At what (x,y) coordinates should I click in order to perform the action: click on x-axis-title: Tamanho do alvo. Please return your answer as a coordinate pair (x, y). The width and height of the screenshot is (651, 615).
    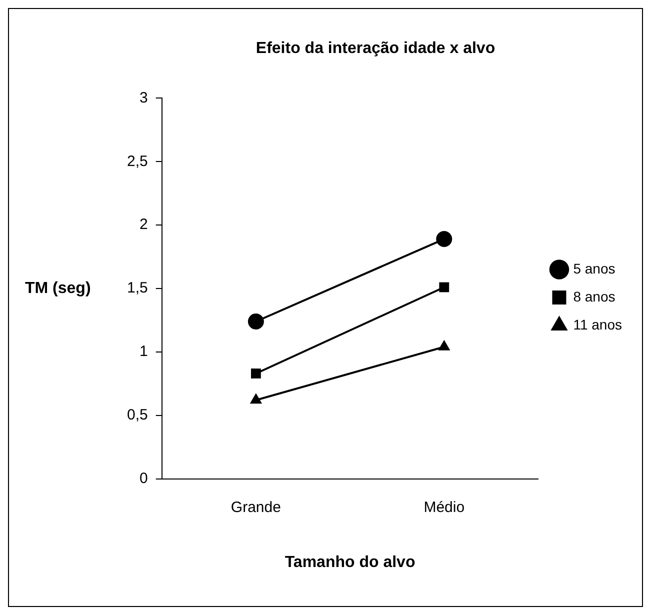
    Looking at the image, I should click on (350, 562).